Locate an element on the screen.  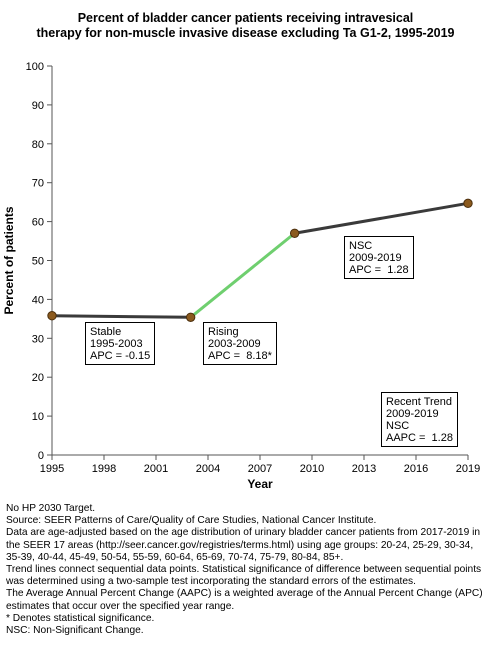
x-tick-label: 2010 is located at coordinates (312, 469).